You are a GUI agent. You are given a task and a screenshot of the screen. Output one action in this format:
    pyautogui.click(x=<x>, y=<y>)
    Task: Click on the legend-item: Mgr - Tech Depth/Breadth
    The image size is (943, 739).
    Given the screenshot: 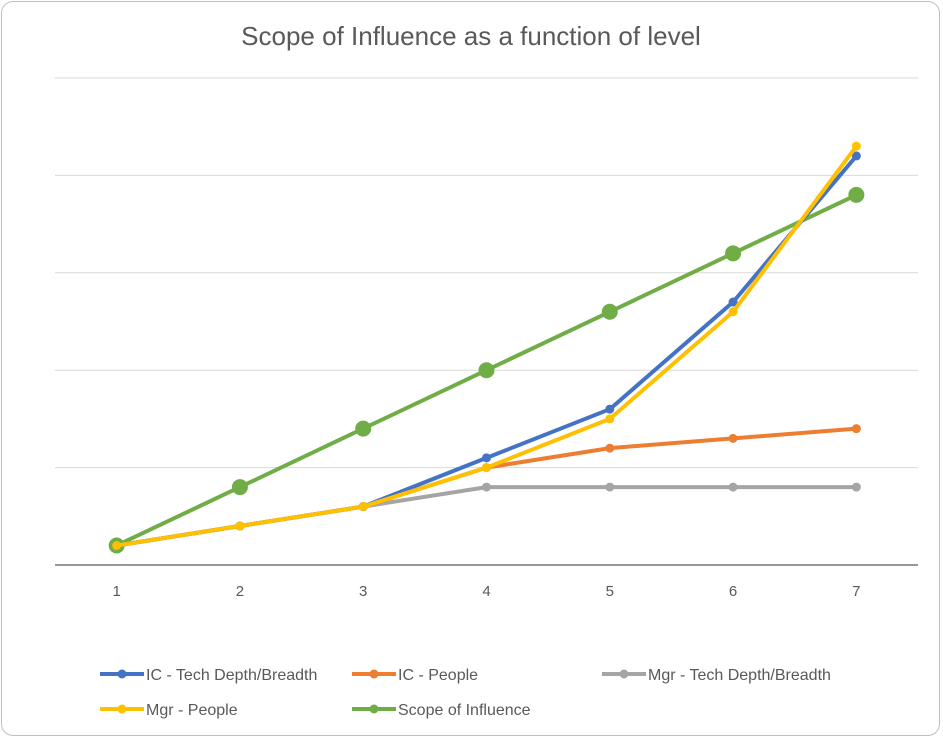 What is the action you would take?
    pyautogui.click(x=716, y=675)
    